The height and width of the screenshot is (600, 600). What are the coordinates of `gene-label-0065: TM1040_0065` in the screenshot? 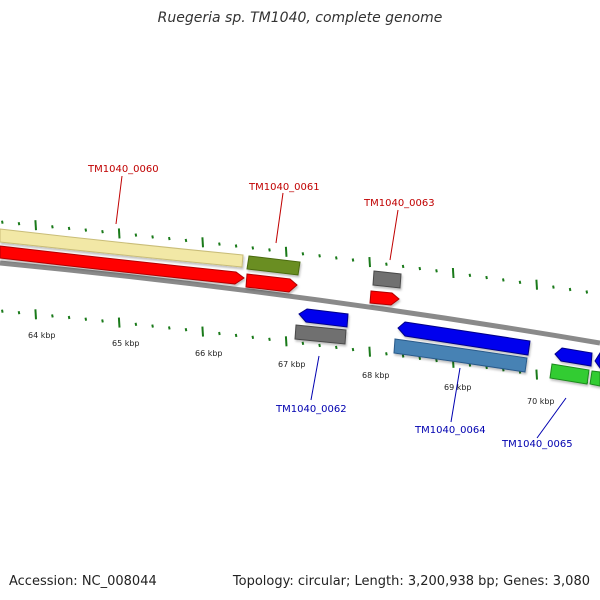 It's located at (537, 444).